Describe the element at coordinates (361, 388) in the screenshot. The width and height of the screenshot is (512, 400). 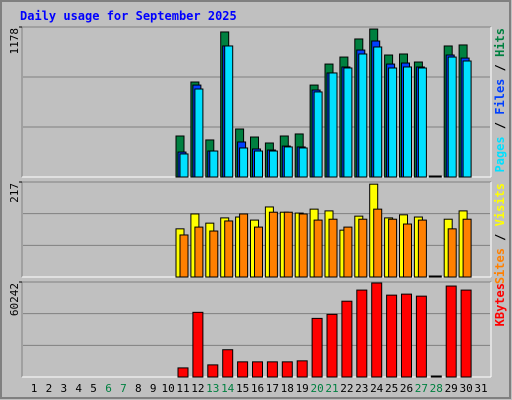
I see `x-tick-label: 23` at that location.